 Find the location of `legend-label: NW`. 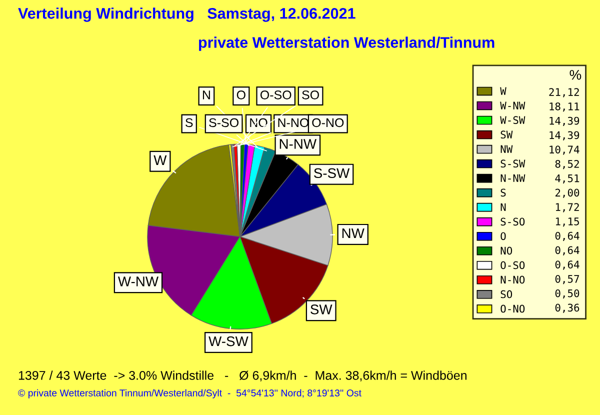

legend-label: NW is located at coordinates (506, 149).